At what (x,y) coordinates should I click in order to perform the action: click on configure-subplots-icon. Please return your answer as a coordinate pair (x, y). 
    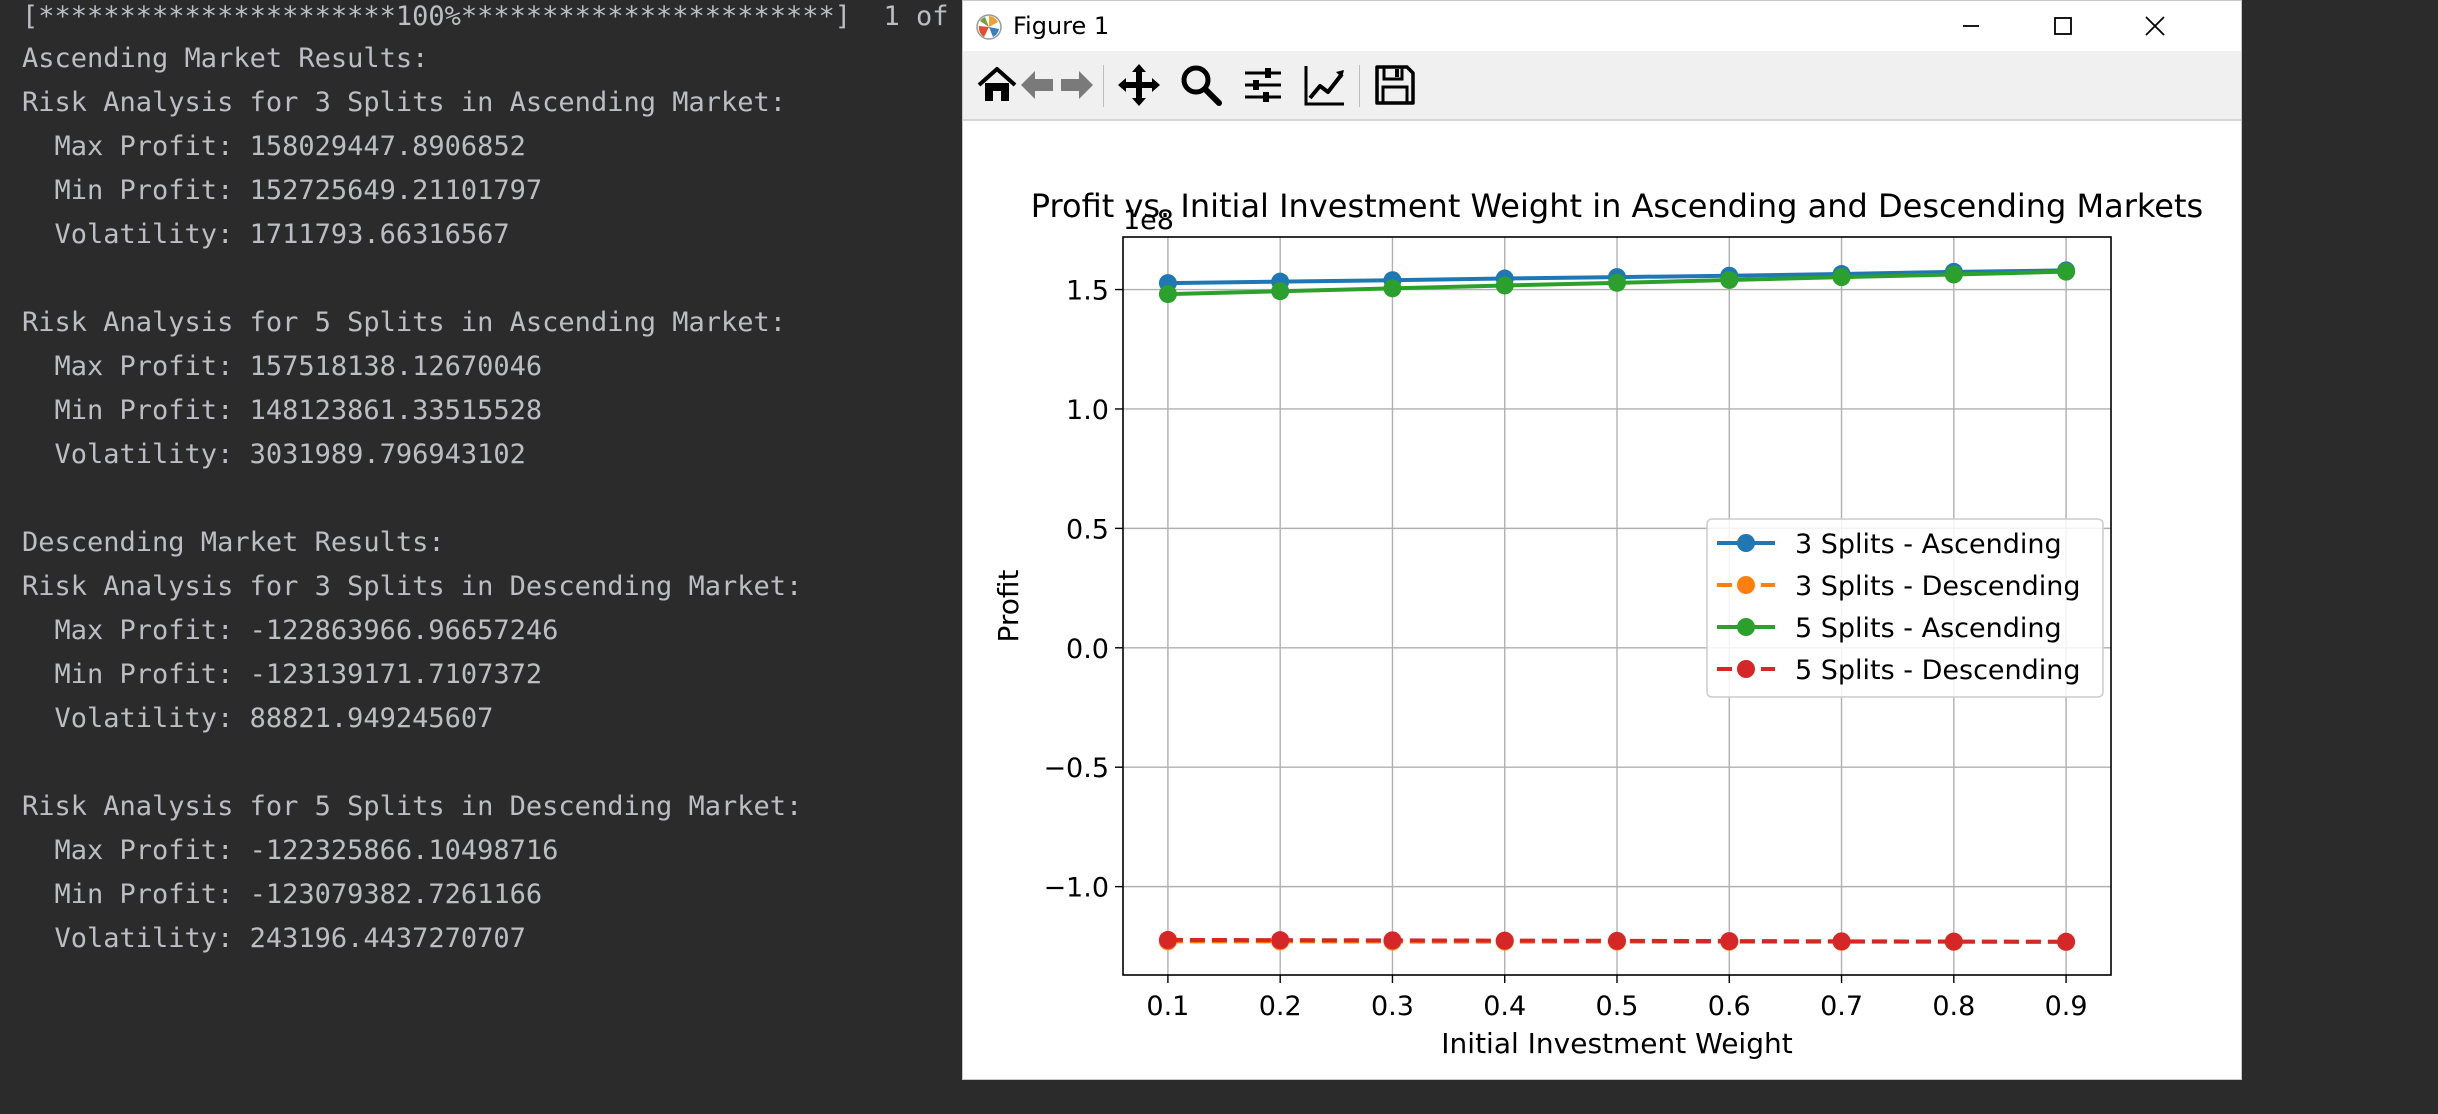
    Looking at the image, I should click on (1263, 85).